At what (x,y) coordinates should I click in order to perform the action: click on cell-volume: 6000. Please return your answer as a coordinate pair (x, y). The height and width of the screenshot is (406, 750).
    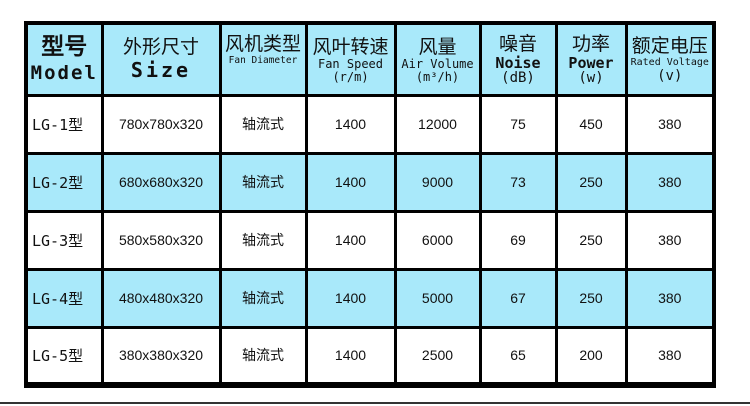
    Looking at the image, I should click on (437, 240).